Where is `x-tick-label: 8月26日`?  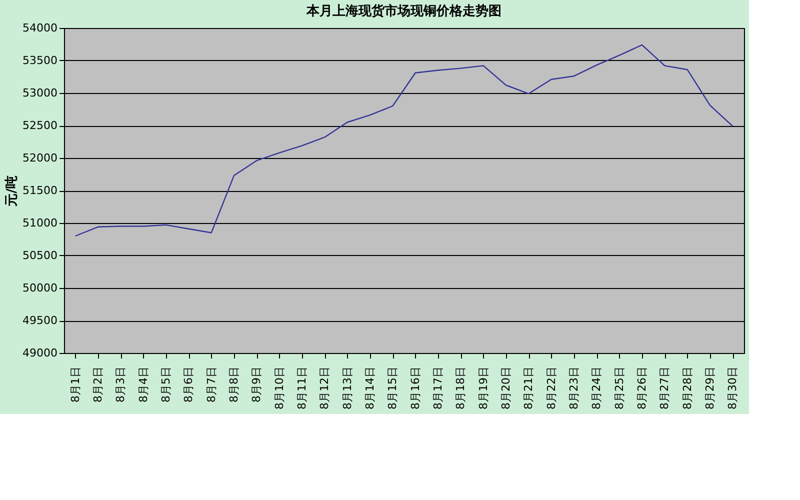
x-tick-label: 8月26日 is located at coordinates (642, 388).